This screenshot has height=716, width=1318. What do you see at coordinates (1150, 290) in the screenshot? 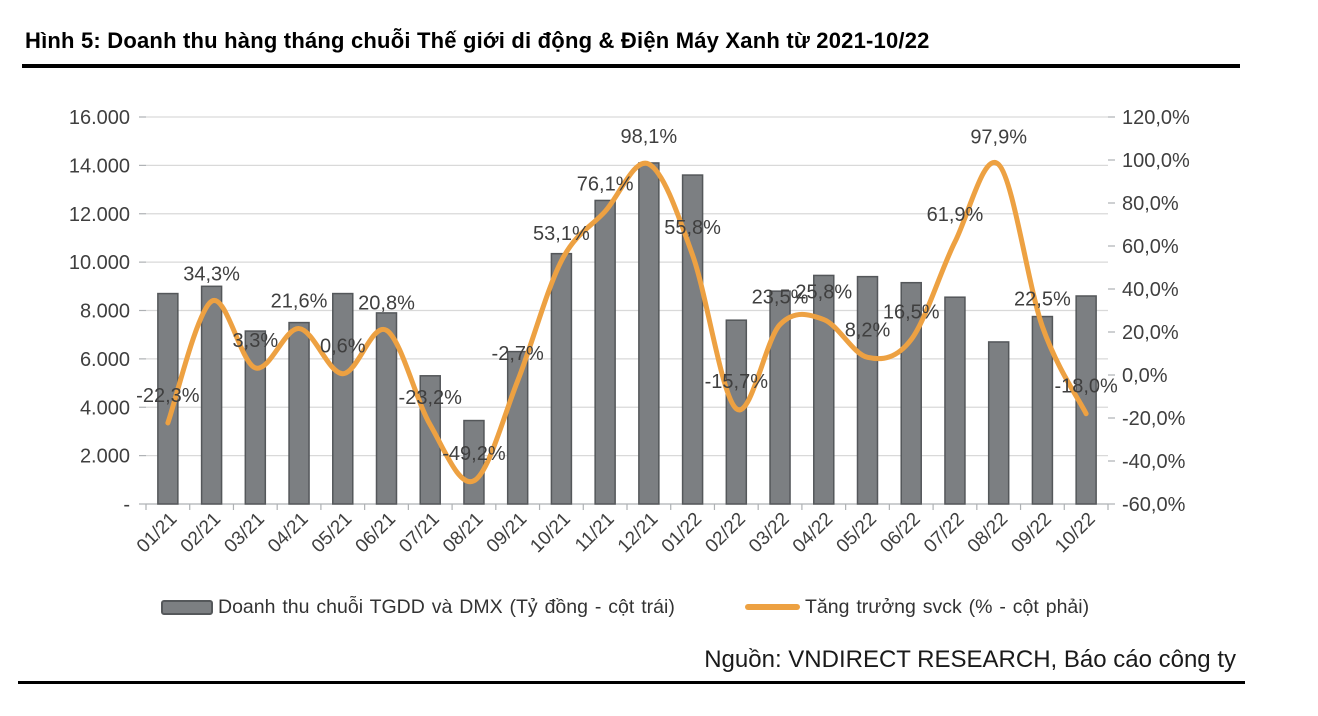
I see `y-axis-right-label: 40,0%` at bounding box center [1150, 290].